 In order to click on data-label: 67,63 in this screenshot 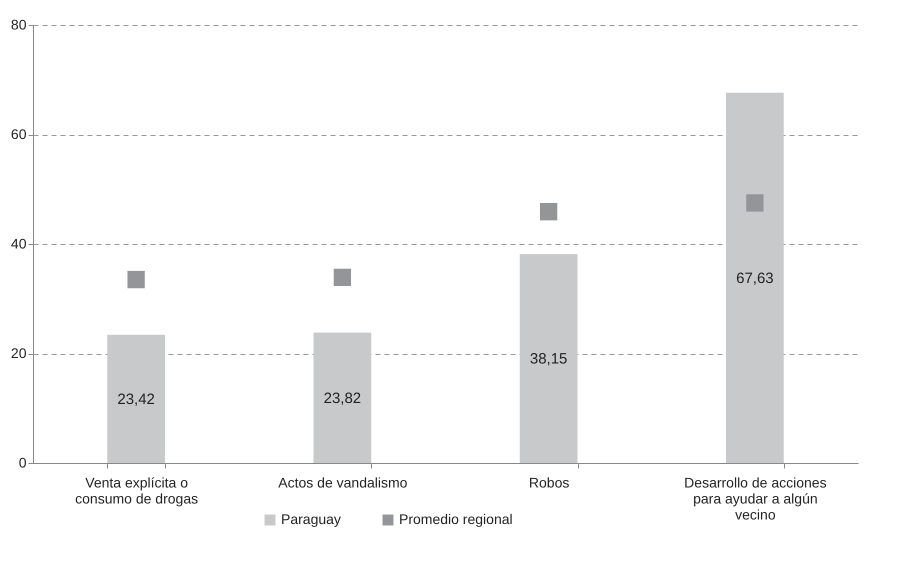, I will do `click(755, 278)`.